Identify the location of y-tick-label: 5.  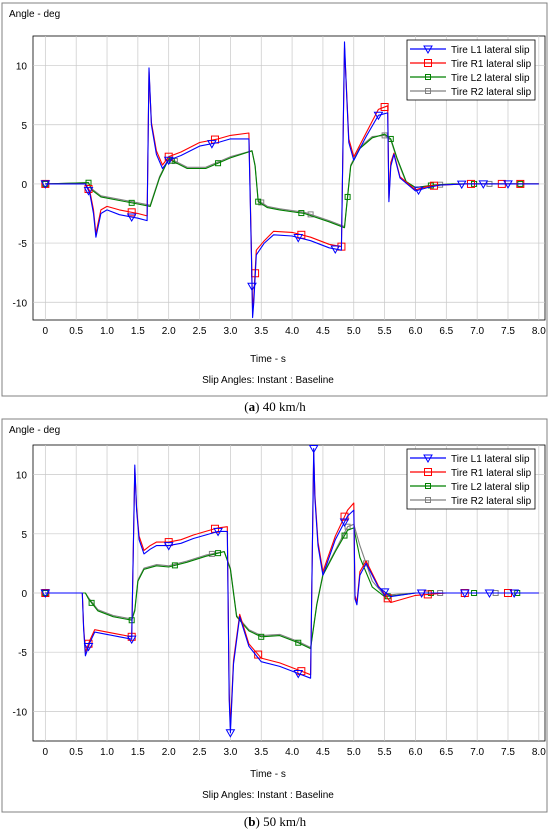
(24, 535).